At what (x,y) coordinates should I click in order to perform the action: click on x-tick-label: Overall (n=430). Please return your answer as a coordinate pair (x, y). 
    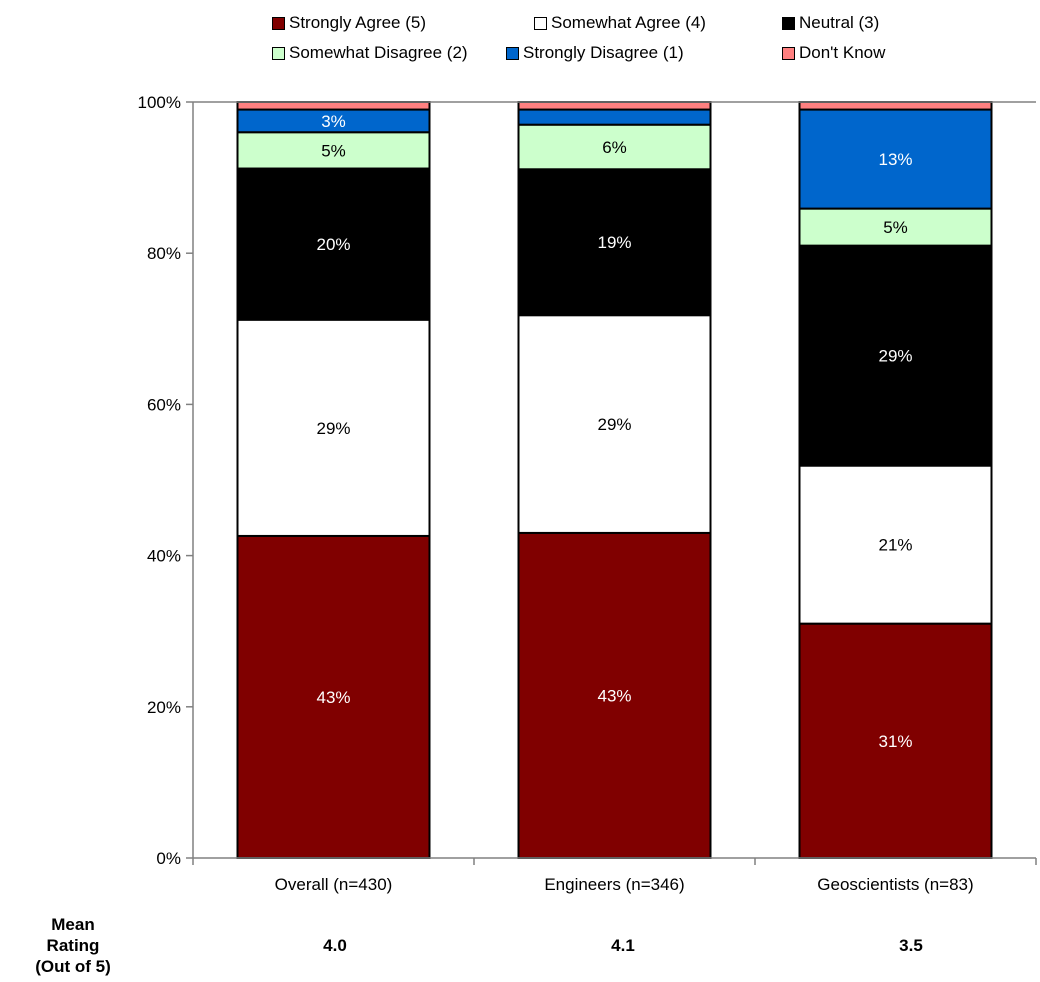
    Looking at the image, I should click on (334, 884).